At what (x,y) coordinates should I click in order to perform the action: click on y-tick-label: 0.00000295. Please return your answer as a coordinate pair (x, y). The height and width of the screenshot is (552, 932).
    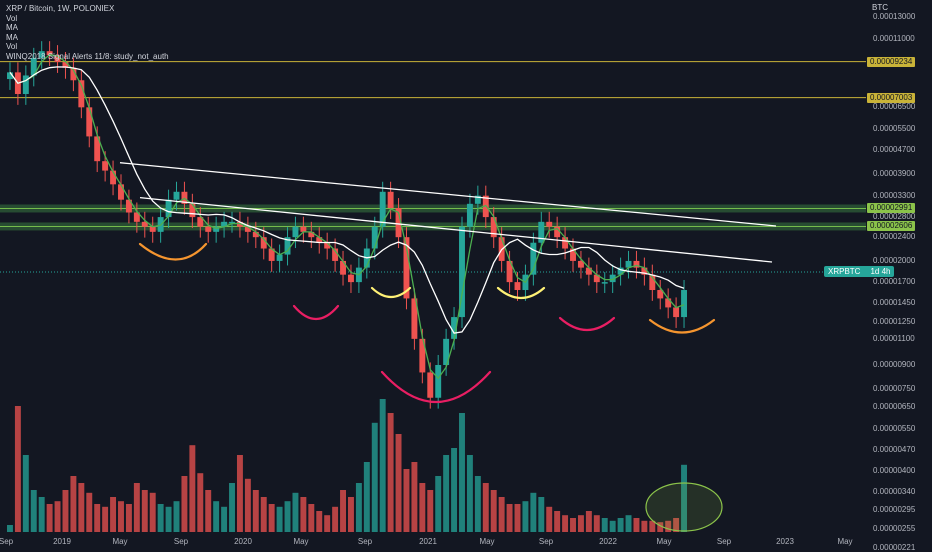
    Looking at the image, I should click on (894, 510).